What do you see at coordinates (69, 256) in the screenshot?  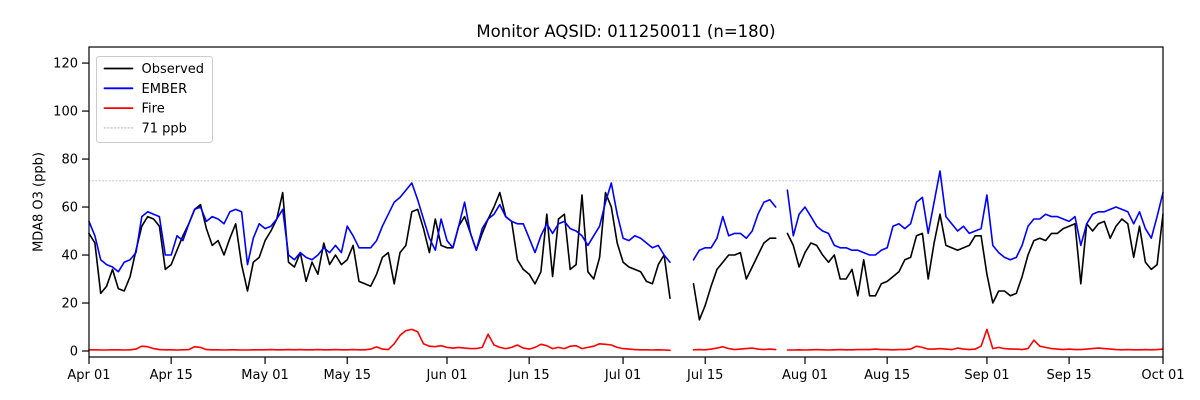 I see `y-tick-label: 40` at bounding box center [69, 256].